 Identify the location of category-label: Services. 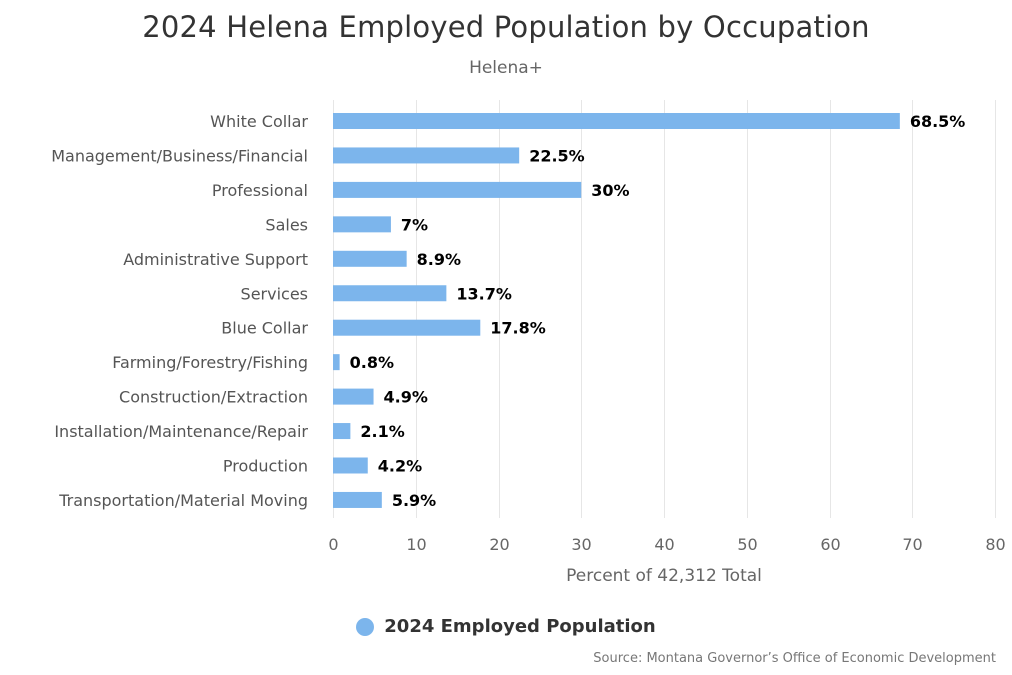
(274, 293).